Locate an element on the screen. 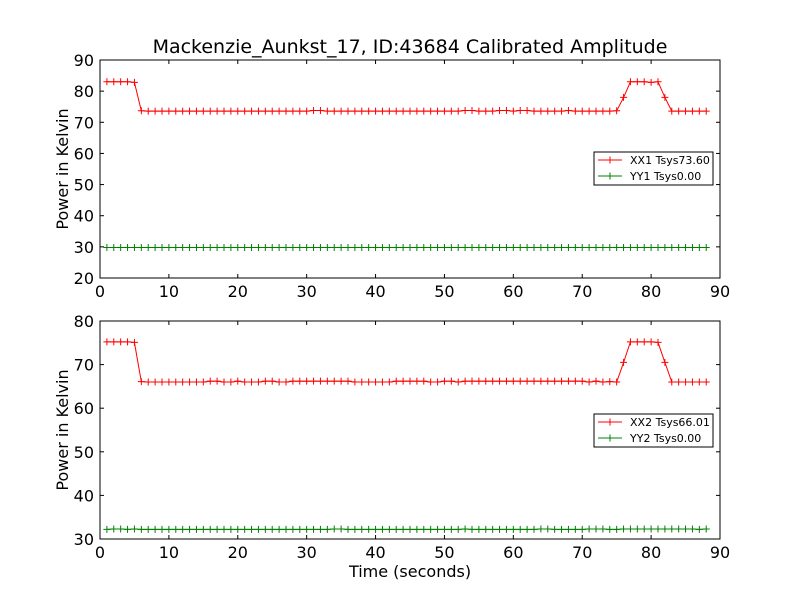  bottom-legend-marker is located at coordinates (610, 438).